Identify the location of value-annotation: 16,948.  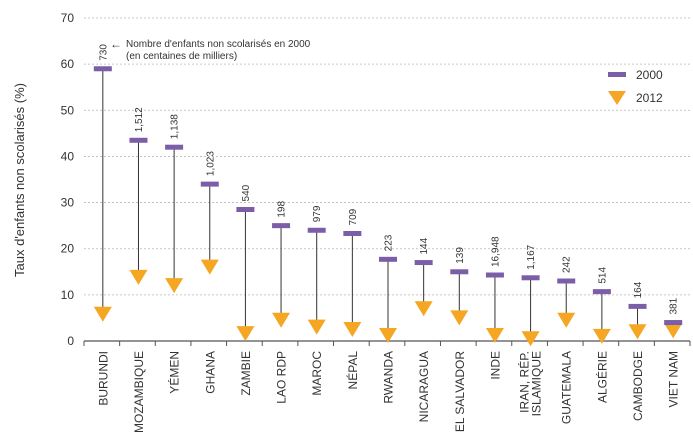
(495, 251).